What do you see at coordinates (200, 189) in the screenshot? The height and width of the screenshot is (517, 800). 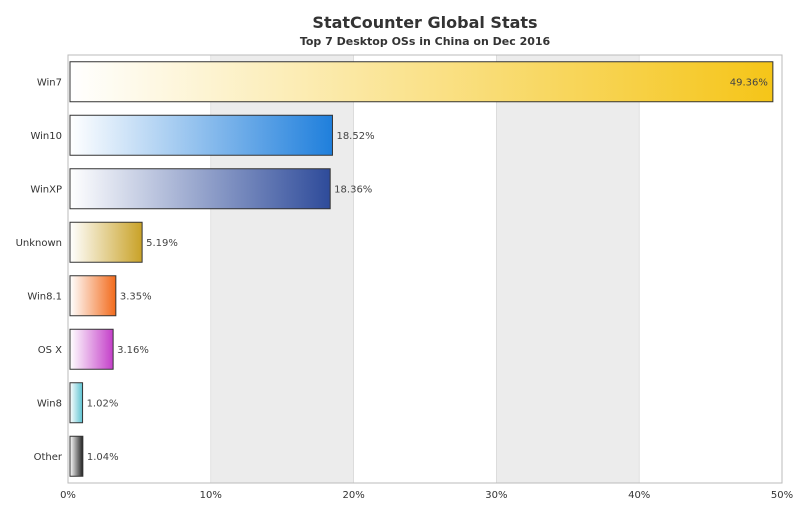 I see `bar-winxp` at bounding box center [200, 189].